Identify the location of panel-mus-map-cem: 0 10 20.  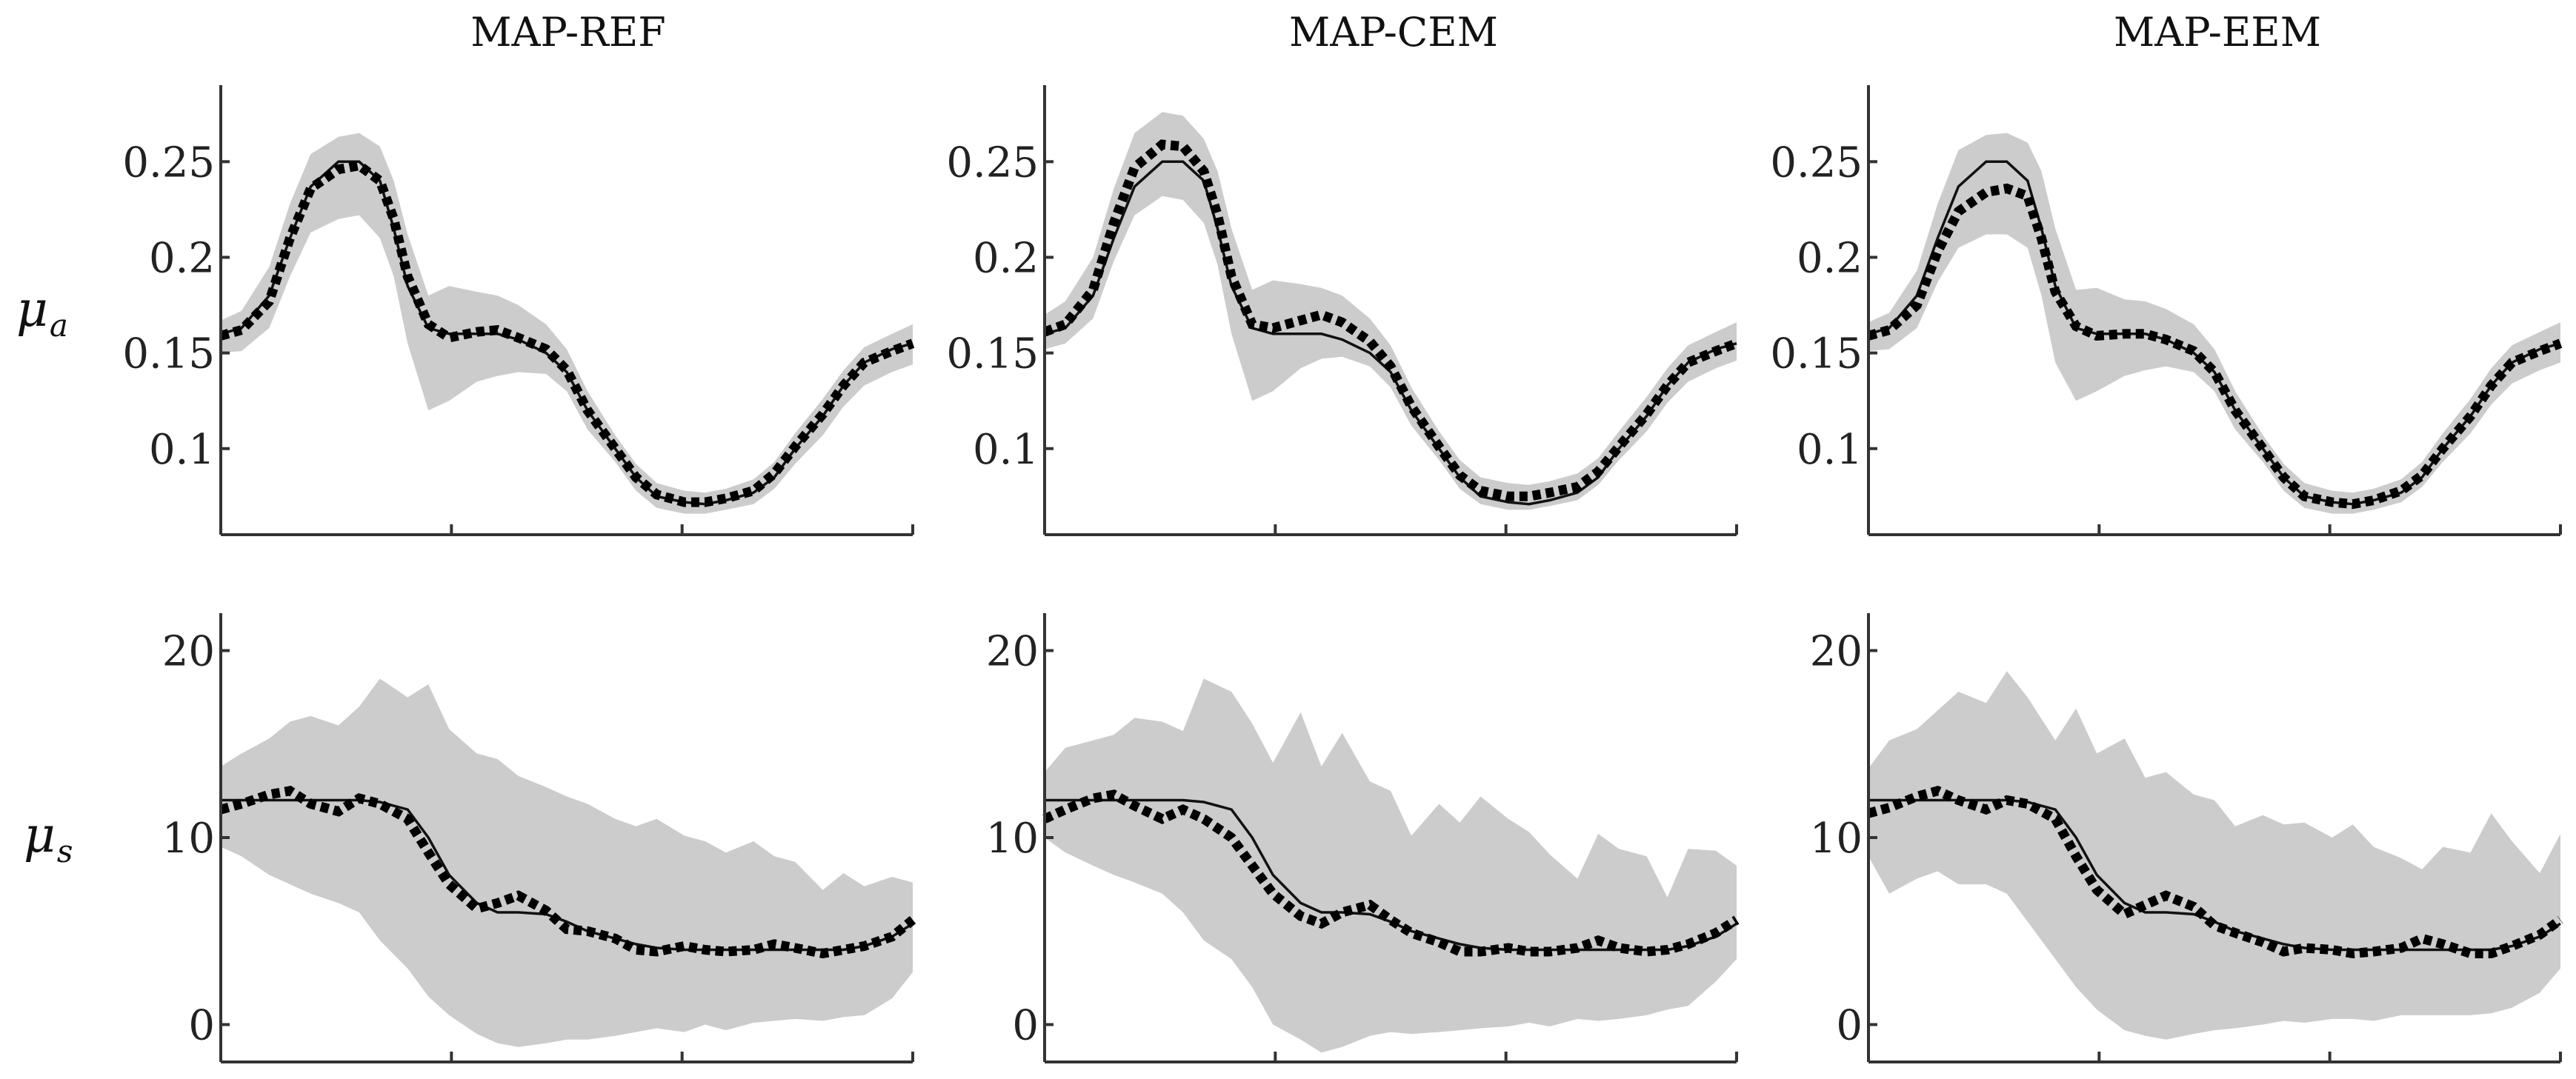
(1363, 838).